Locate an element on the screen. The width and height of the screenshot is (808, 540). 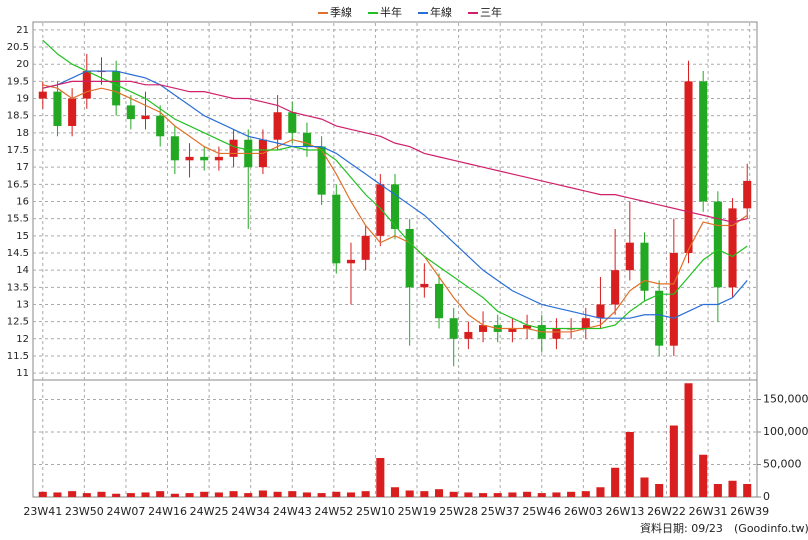
legend-label: 半年 is located at coordinates (391, 12).